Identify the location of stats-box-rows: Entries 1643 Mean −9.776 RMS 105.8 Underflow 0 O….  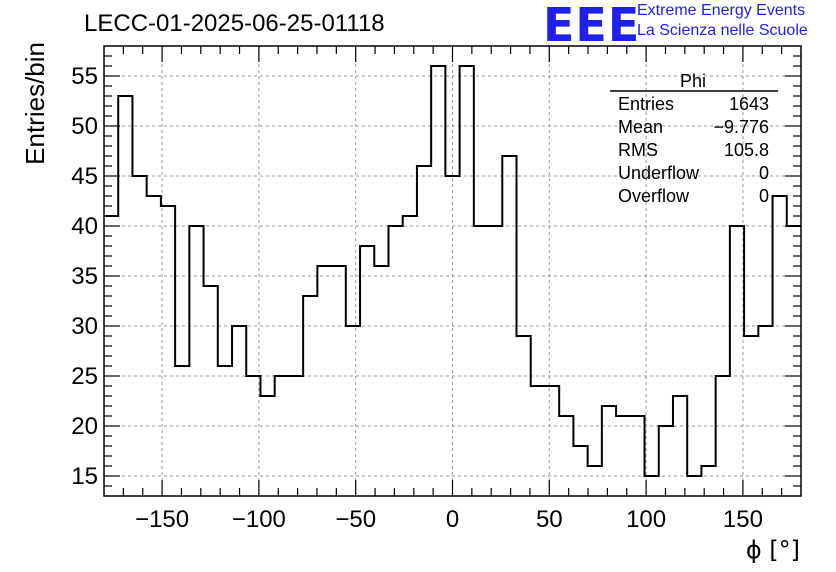
(693, 150).